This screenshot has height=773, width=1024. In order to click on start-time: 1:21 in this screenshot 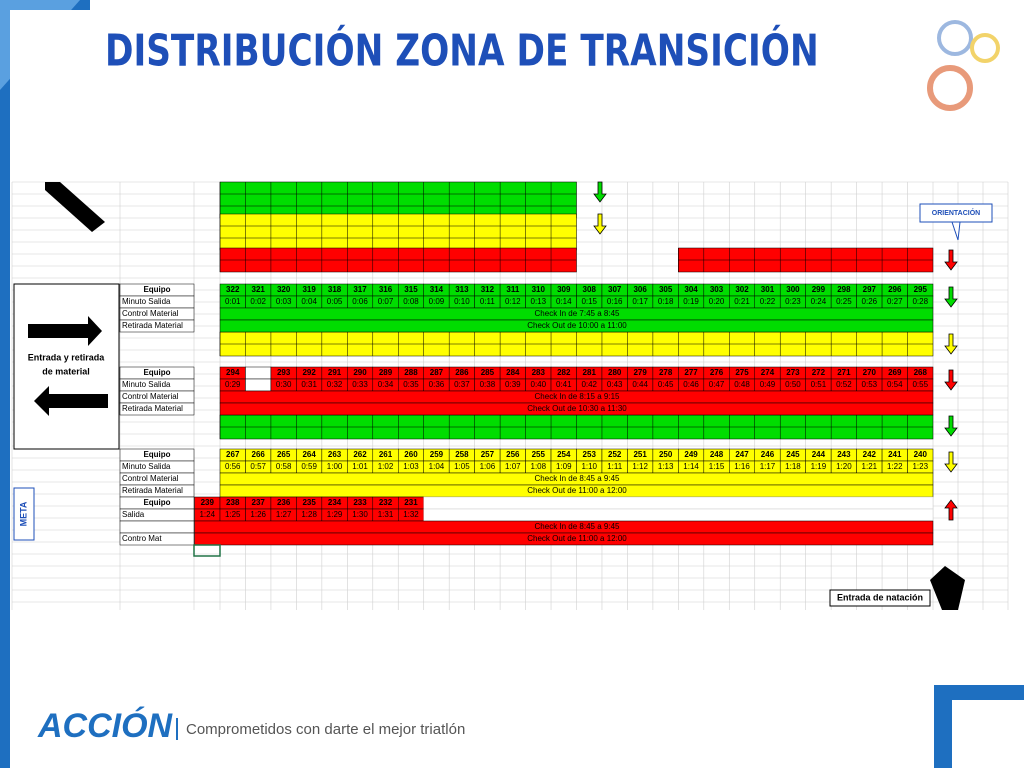, I will do `click(870, 466)`.